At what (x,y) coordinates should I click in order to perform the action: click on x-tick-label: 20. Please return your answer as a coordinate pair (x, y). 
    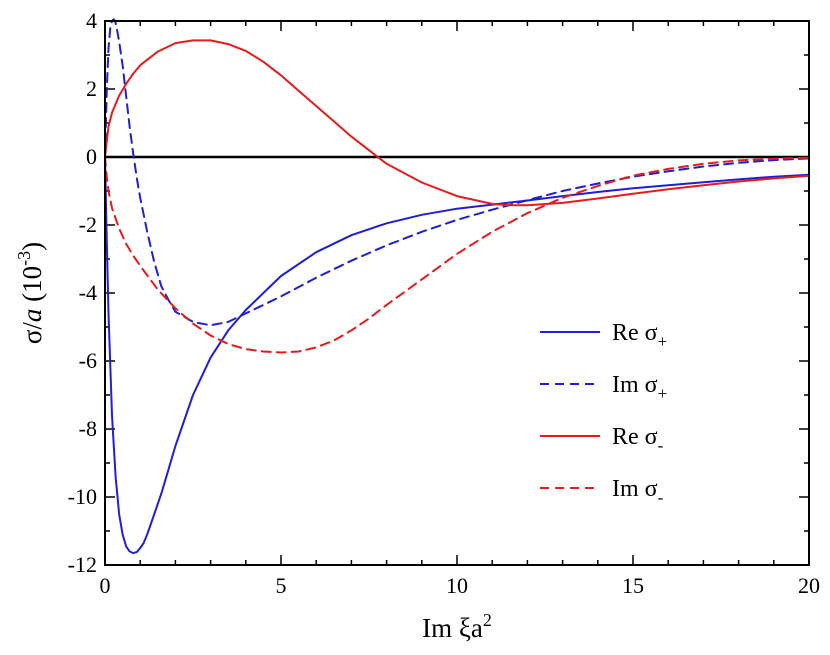
    Looking at the image, I should click on (809, 585).